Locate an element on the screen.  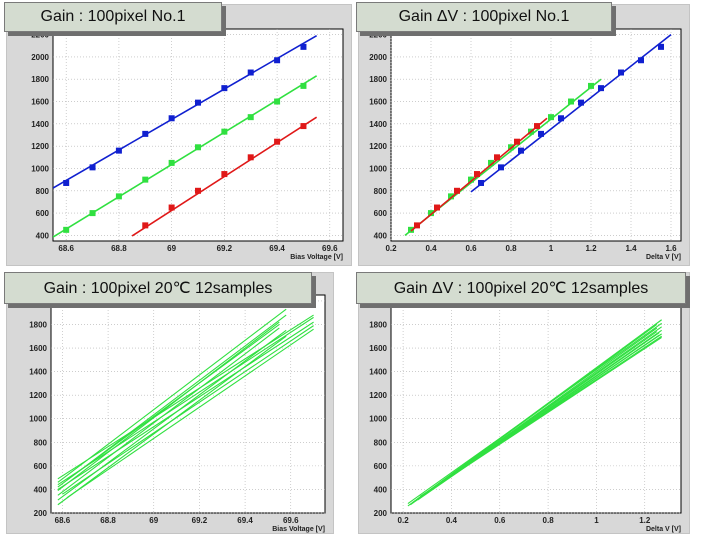
x-axis-label: Bias Voltage [V] is located at coordinates (316, 257).